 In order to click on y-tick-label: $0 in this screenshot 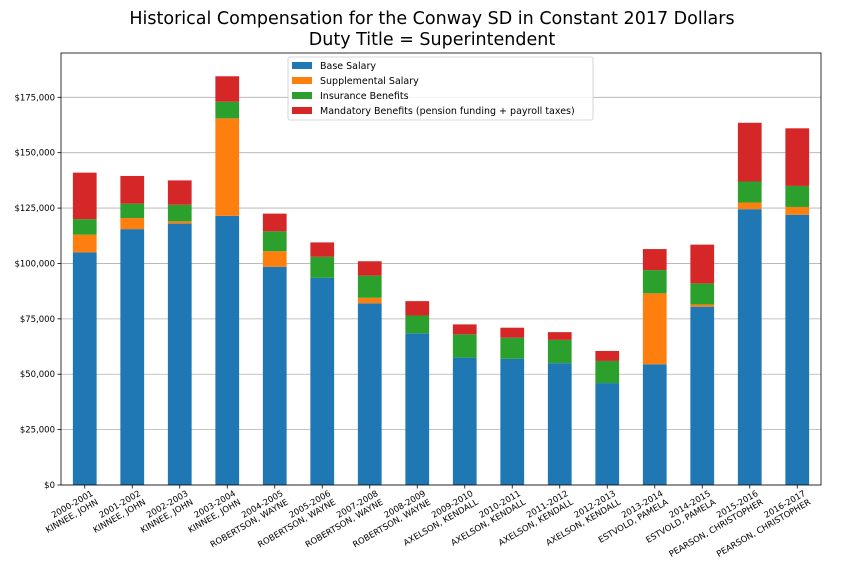, I will do `click(49, 486)`.